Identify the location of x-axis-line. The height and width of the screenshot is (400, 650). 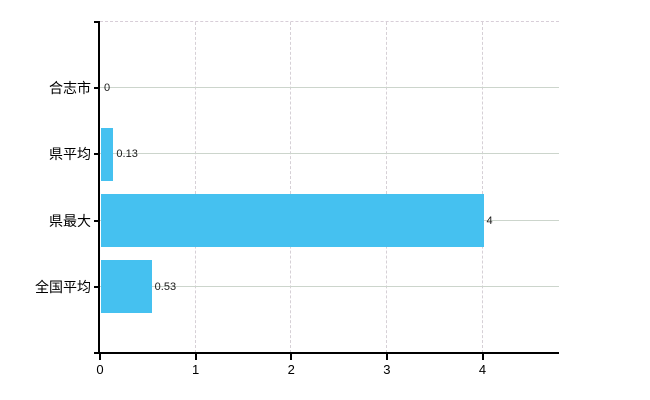
(326, 353).